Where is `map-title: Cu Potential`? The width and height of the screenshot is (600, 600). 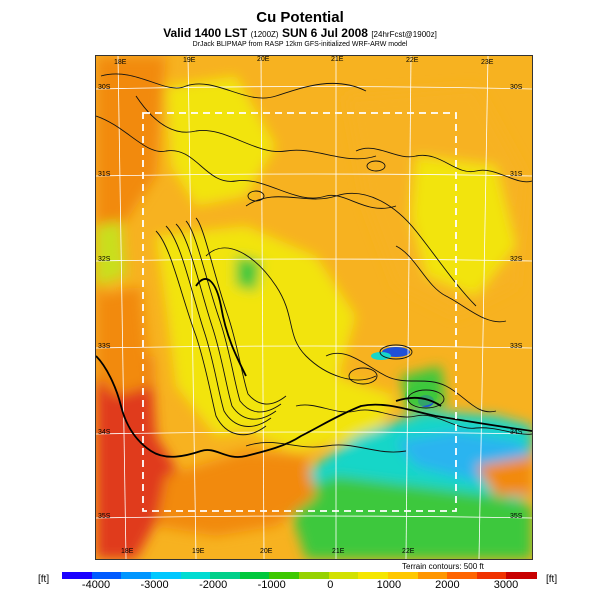 map-title: Cu Potential is located at coordinates (300, 17).